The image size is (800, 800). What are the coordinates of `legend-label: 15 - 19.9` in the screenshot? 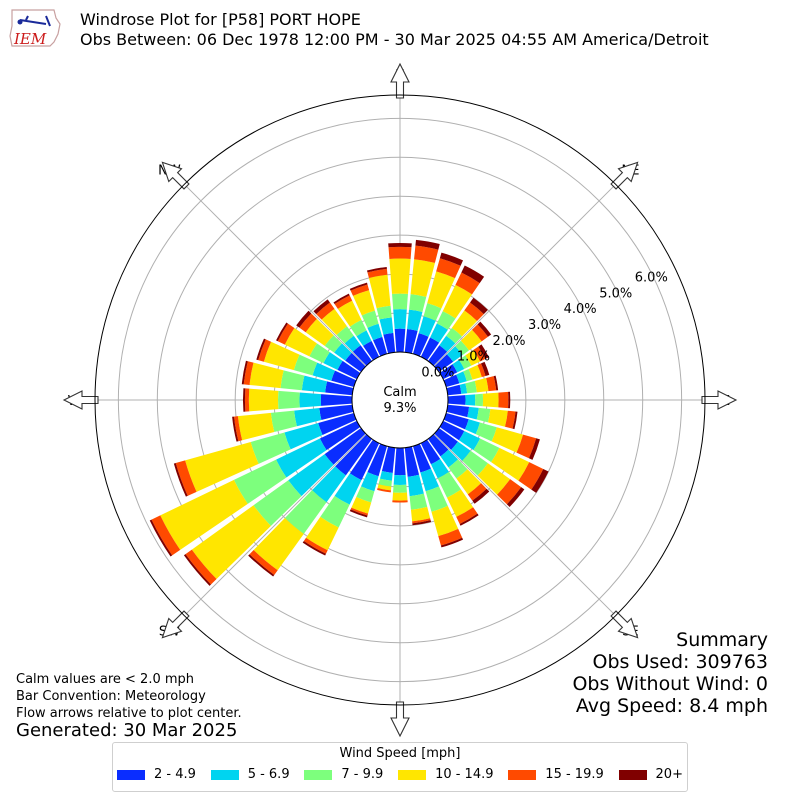 It's located at (574, 774).